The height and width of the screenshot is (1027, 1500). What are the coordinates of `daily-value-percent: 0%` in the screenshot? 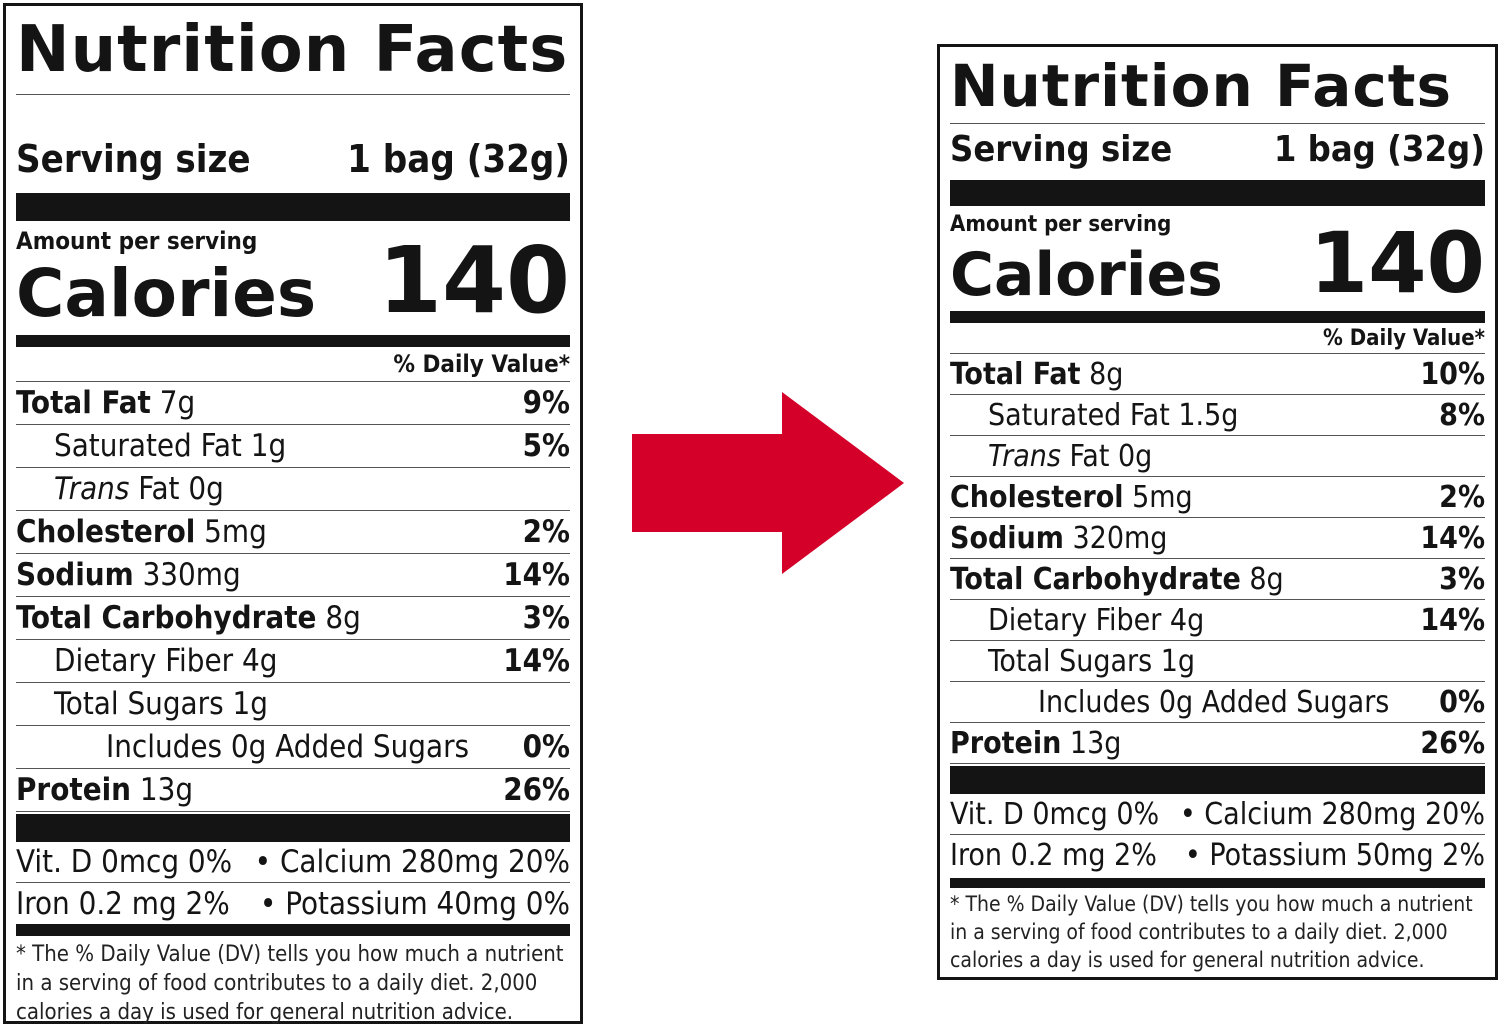 It's located at (546, 747).